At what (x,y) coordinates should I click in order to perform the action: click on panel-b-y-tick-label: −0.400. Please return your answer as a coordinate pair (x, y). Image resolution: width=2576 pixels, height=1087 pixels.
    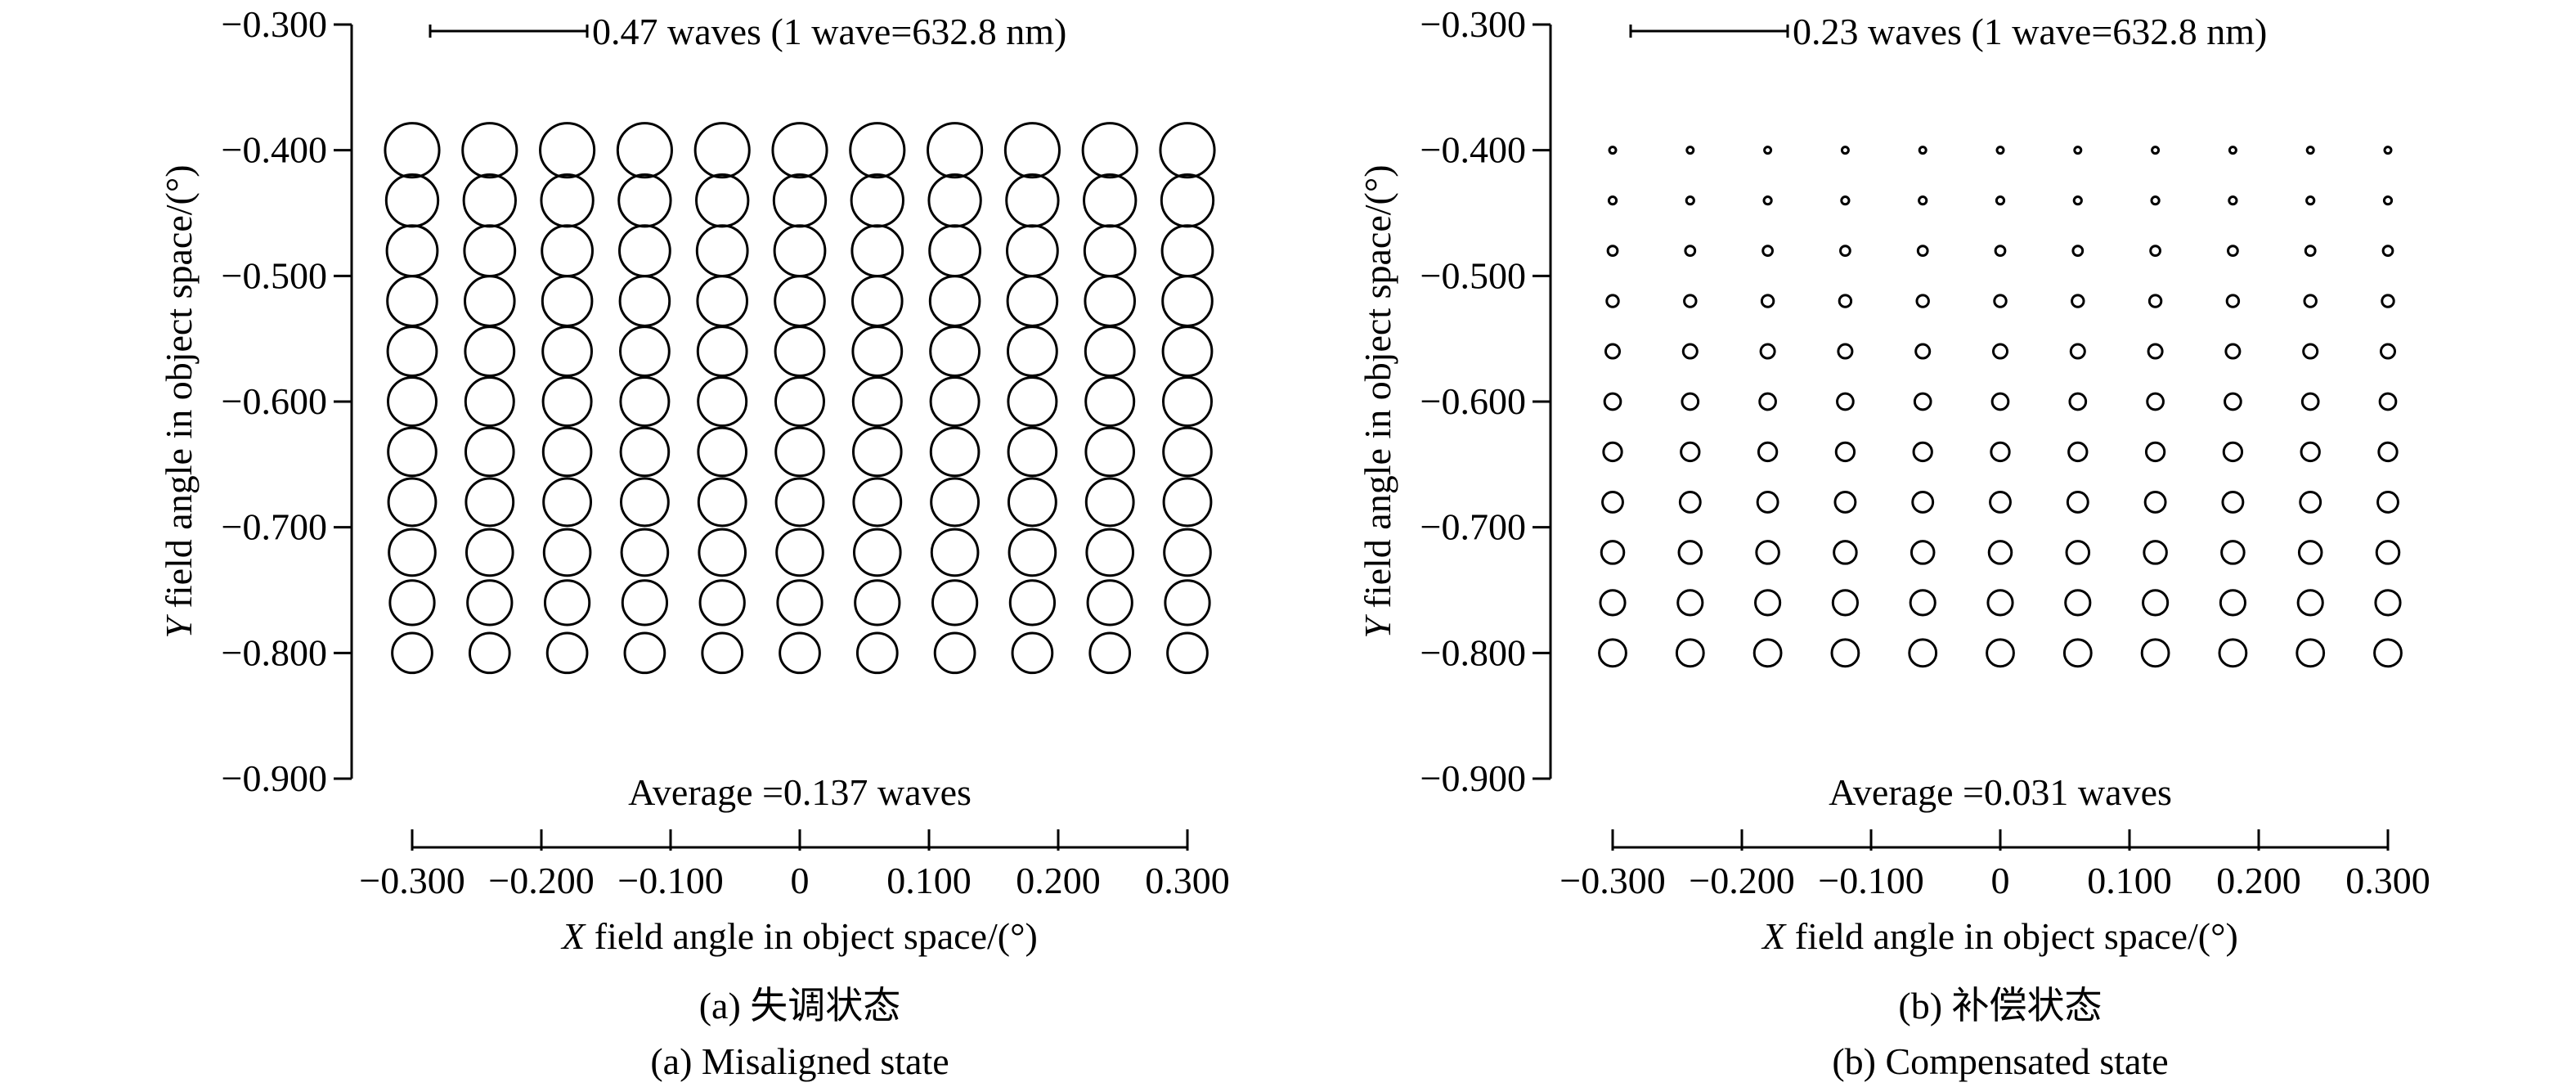
    Looking at the image, I should click on (1473, 150).